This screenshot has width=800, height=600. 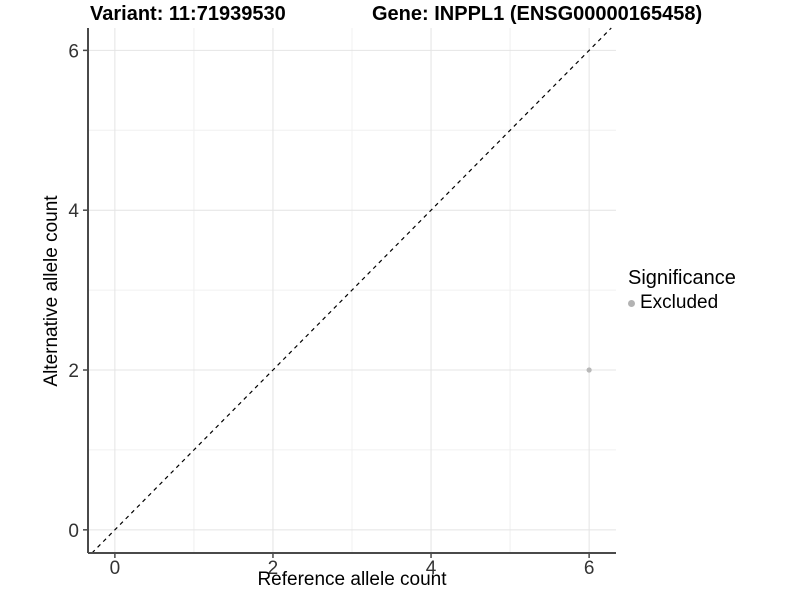 What do you see at coordinates (431, 568) in the screenshot?
I see `x-tick-label: 4` at bounding box center [431, 568].